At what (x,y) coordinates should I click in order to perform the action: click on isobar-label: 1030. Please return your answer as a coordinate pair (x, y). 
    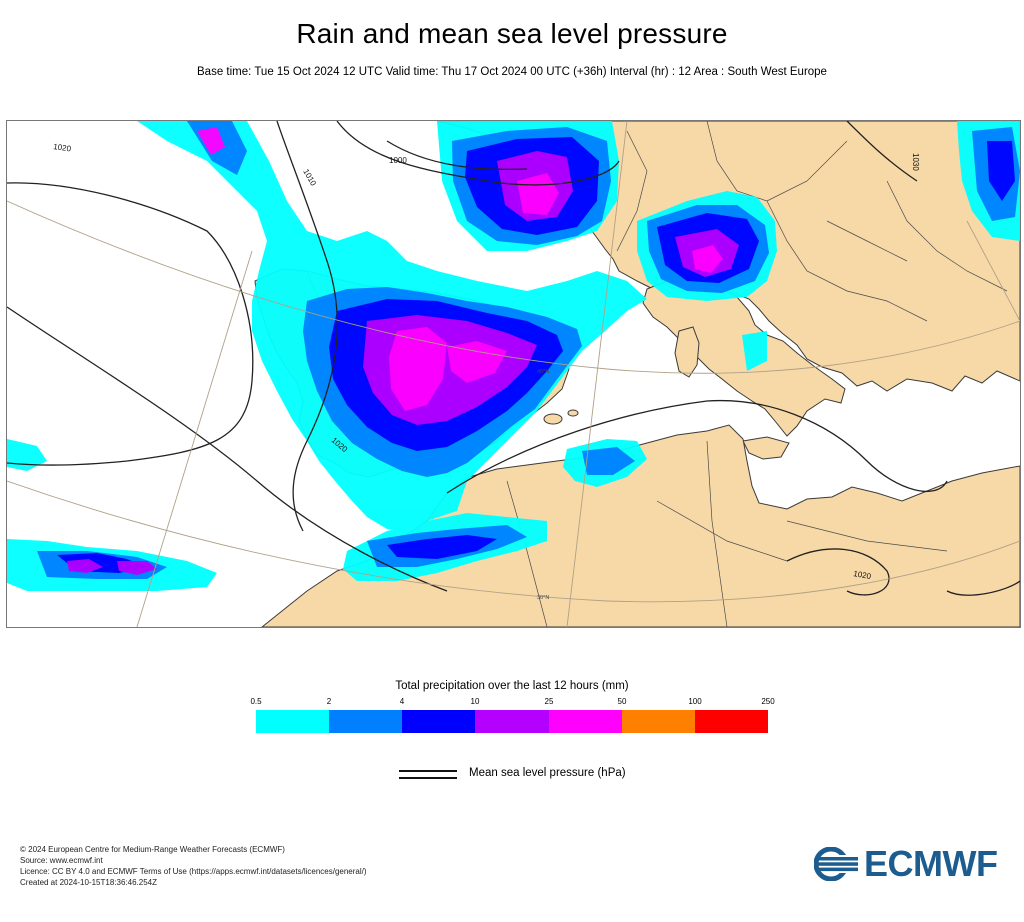
    Looking at the image, I should click on (915, 162).